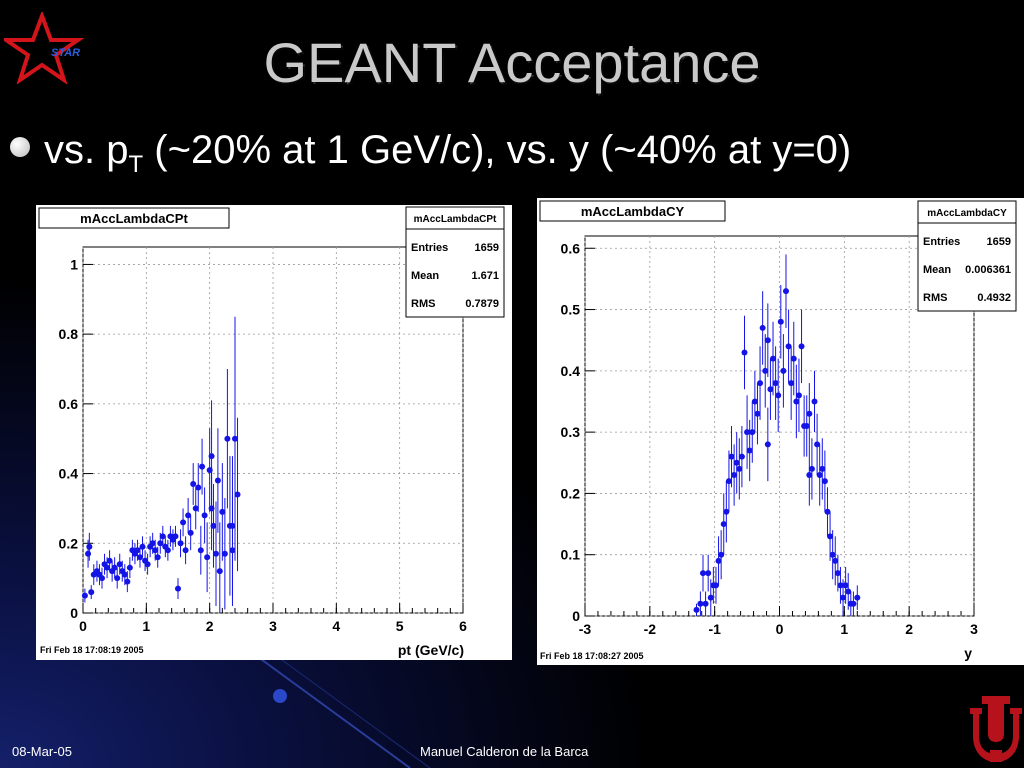 The width and height of the screenshot is (1024, 768). What do you see at coordinates (974, 629) in the screenshot?
I see `x-tick-label: 3` at bounding box center [974, 629].